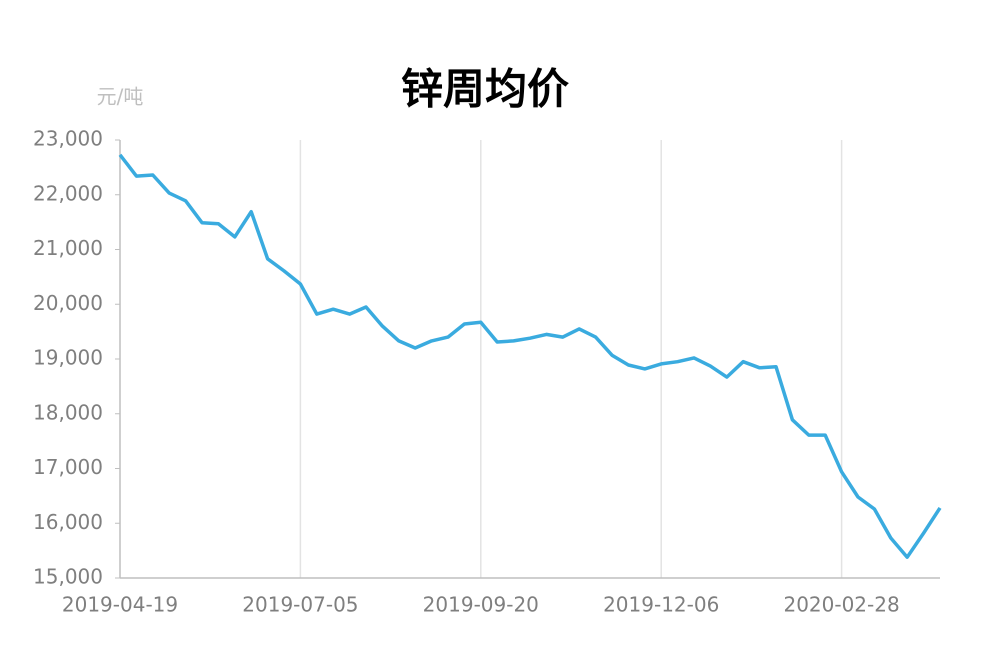  I want to click on y-tick-label: 16,000, so click(68, 522).